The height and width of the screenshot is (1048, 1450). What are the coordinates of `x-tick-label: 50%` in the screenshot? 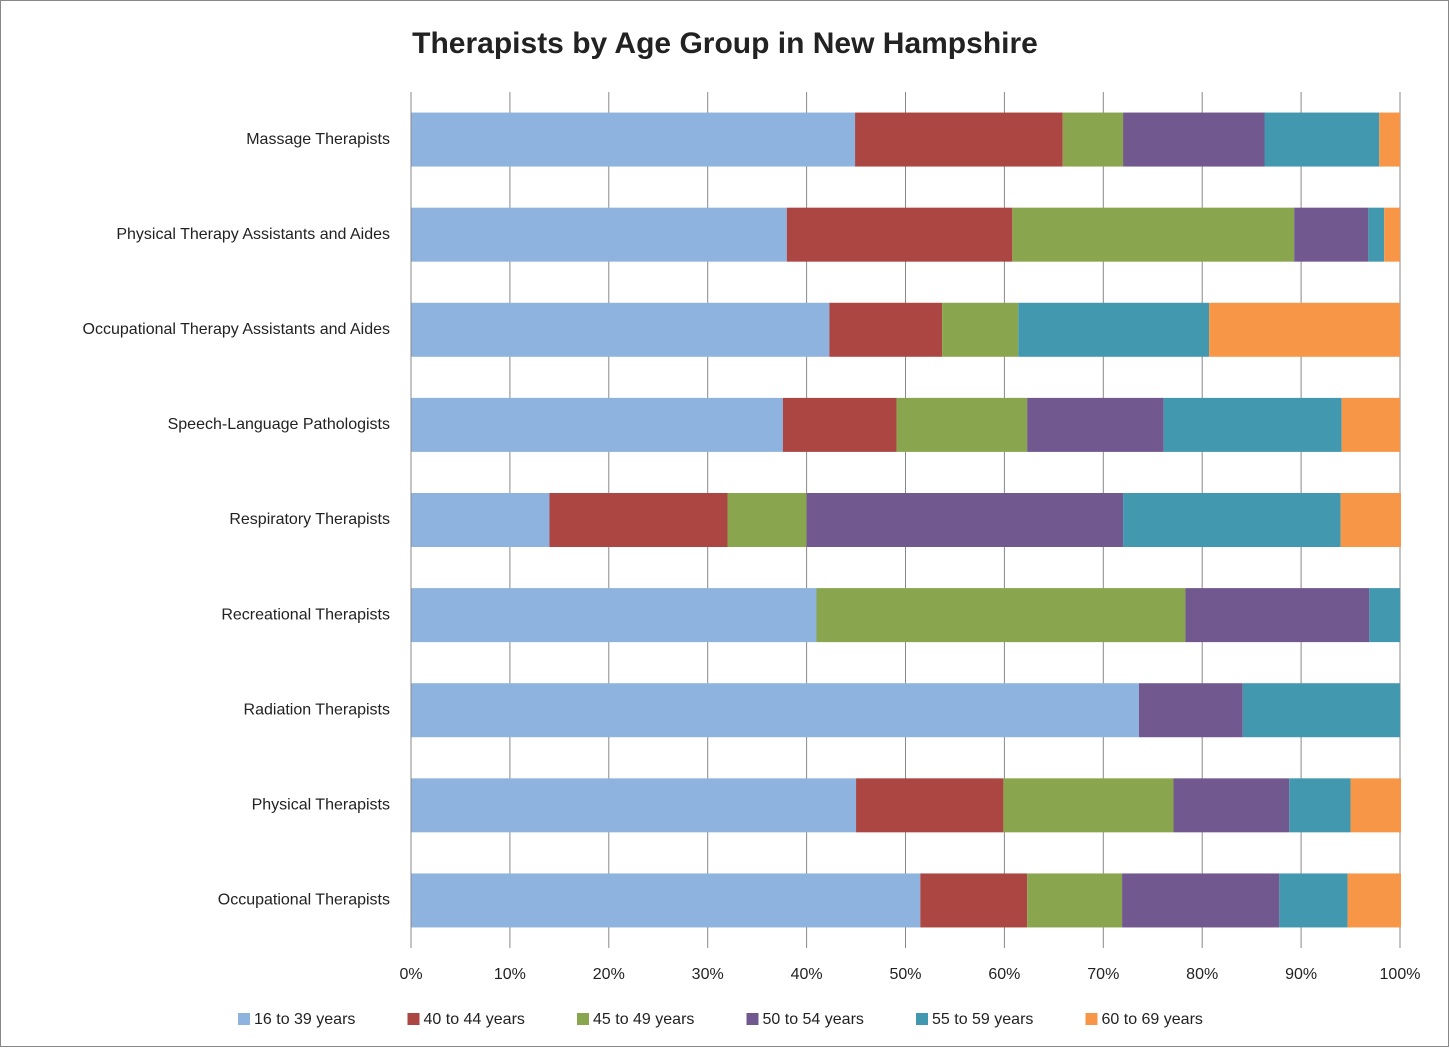 It's located at (905, 974).